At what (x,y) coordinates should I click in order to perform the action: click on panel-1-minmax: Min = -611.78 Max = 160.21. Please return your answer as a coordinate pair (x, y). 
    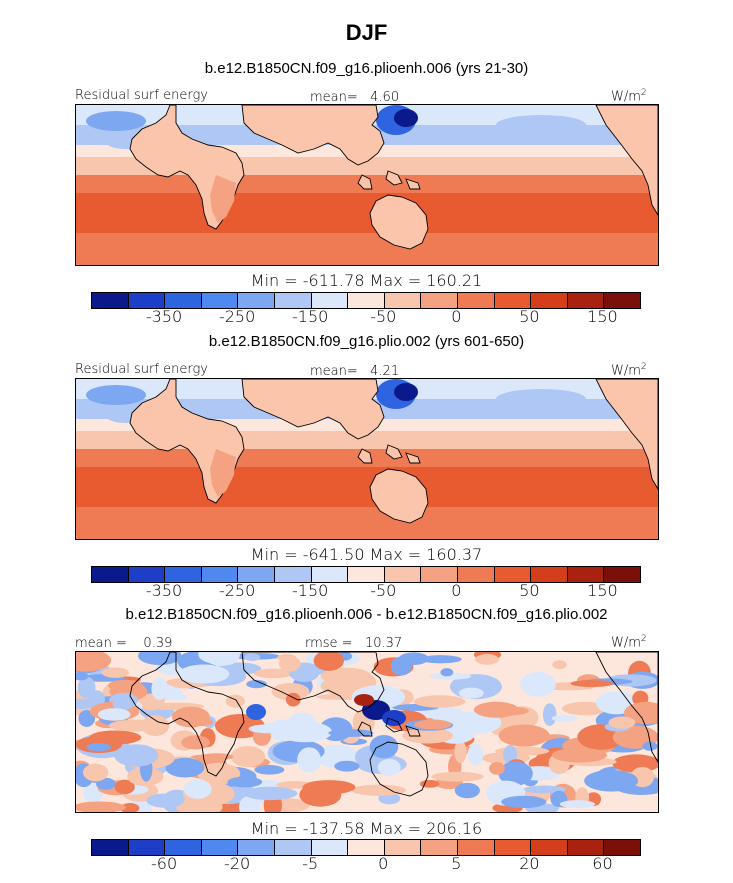
    Looking at the image, I should click on (366, 280).